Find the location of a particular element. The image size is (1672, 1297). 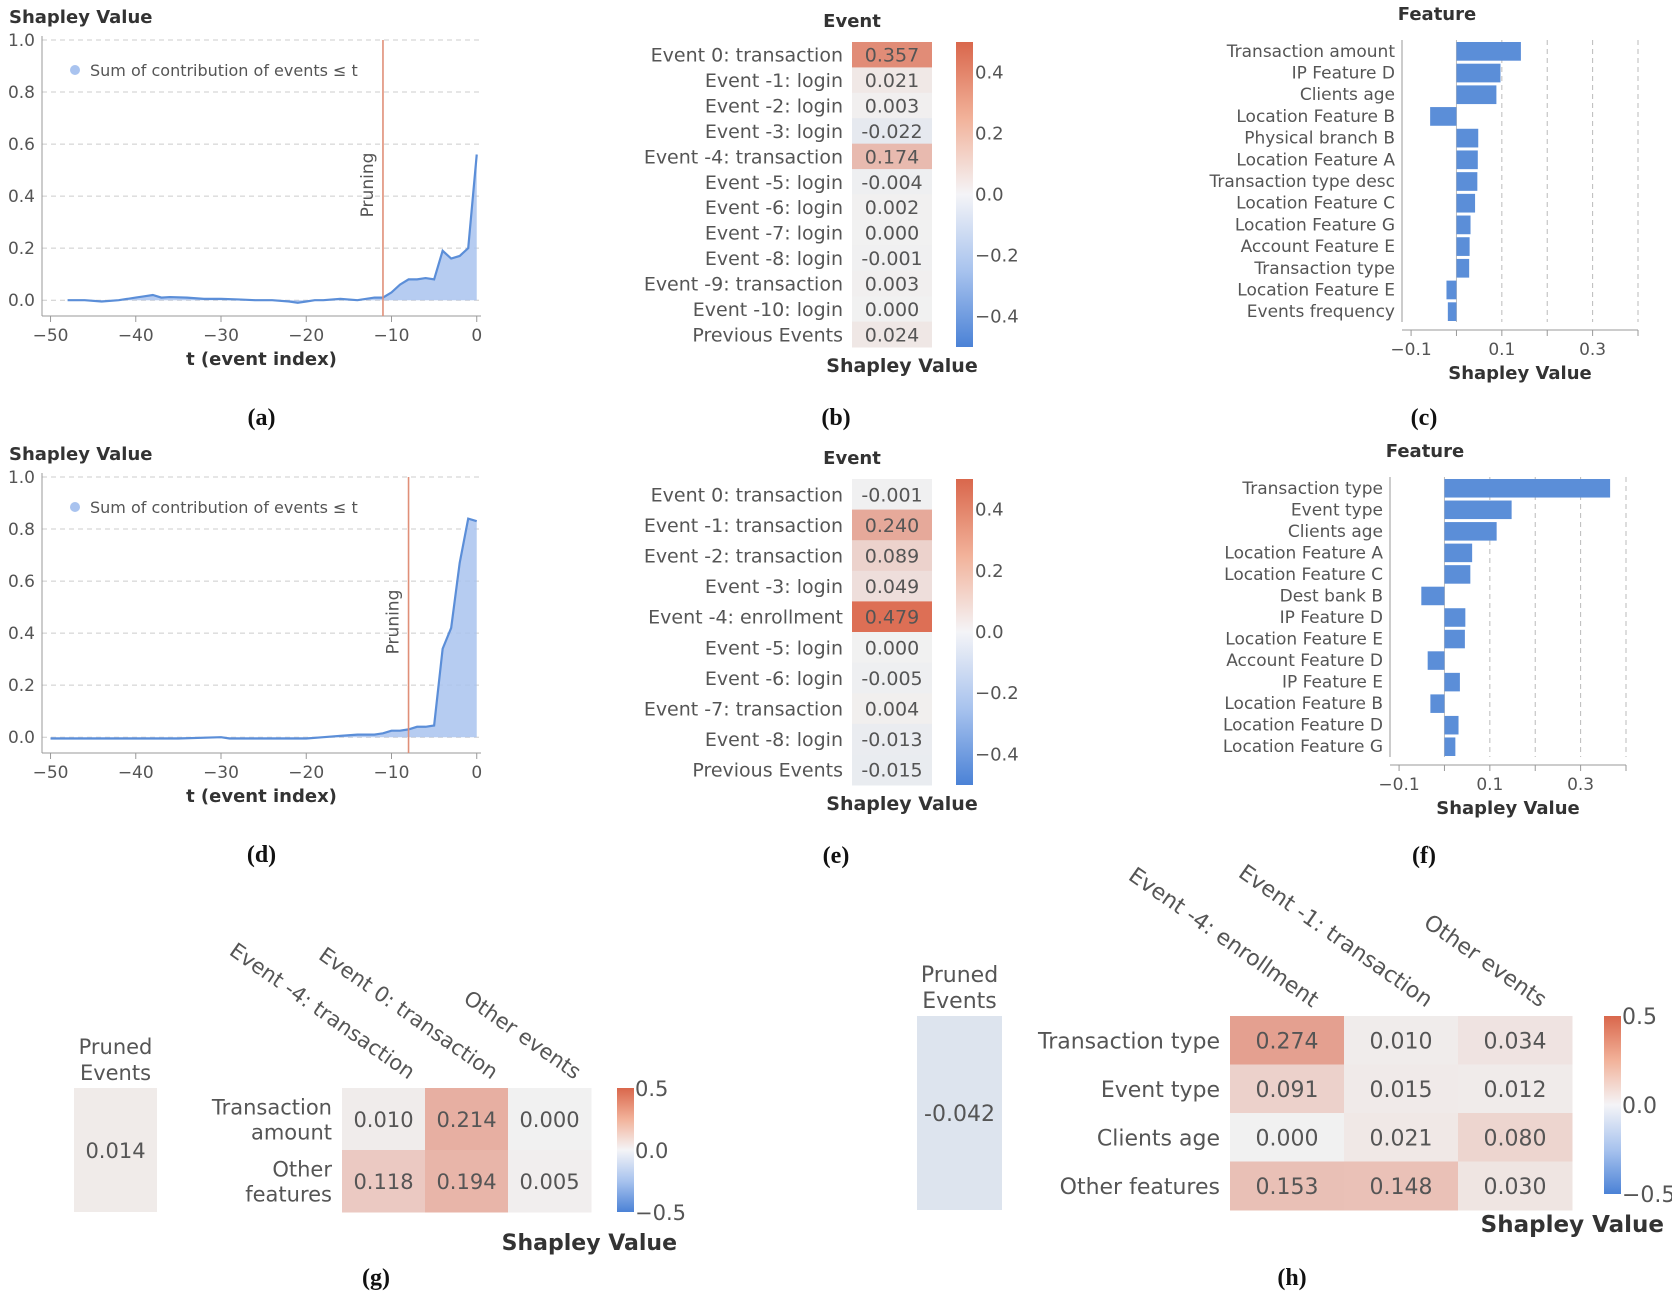

cell-value: 0.194 is located at coordinates (466, 1182).